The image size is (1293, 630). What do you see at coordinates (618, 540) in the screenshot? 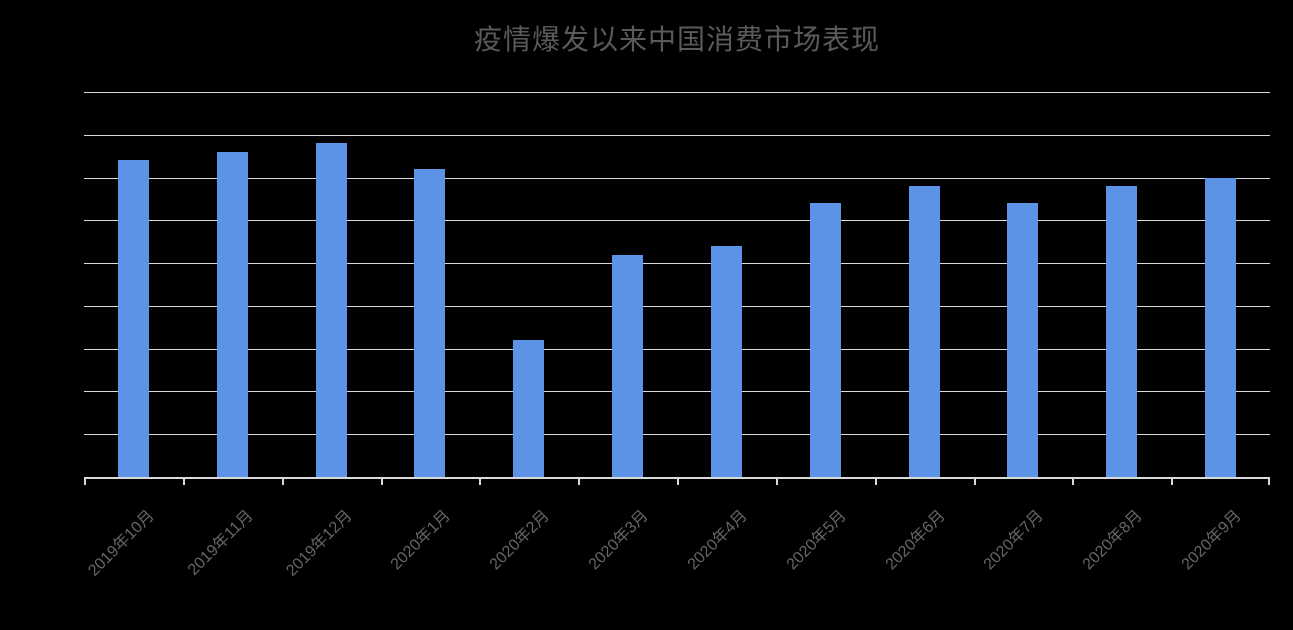
I see `x-axis-label: 2020年3月` at bounding box center [618, 540].